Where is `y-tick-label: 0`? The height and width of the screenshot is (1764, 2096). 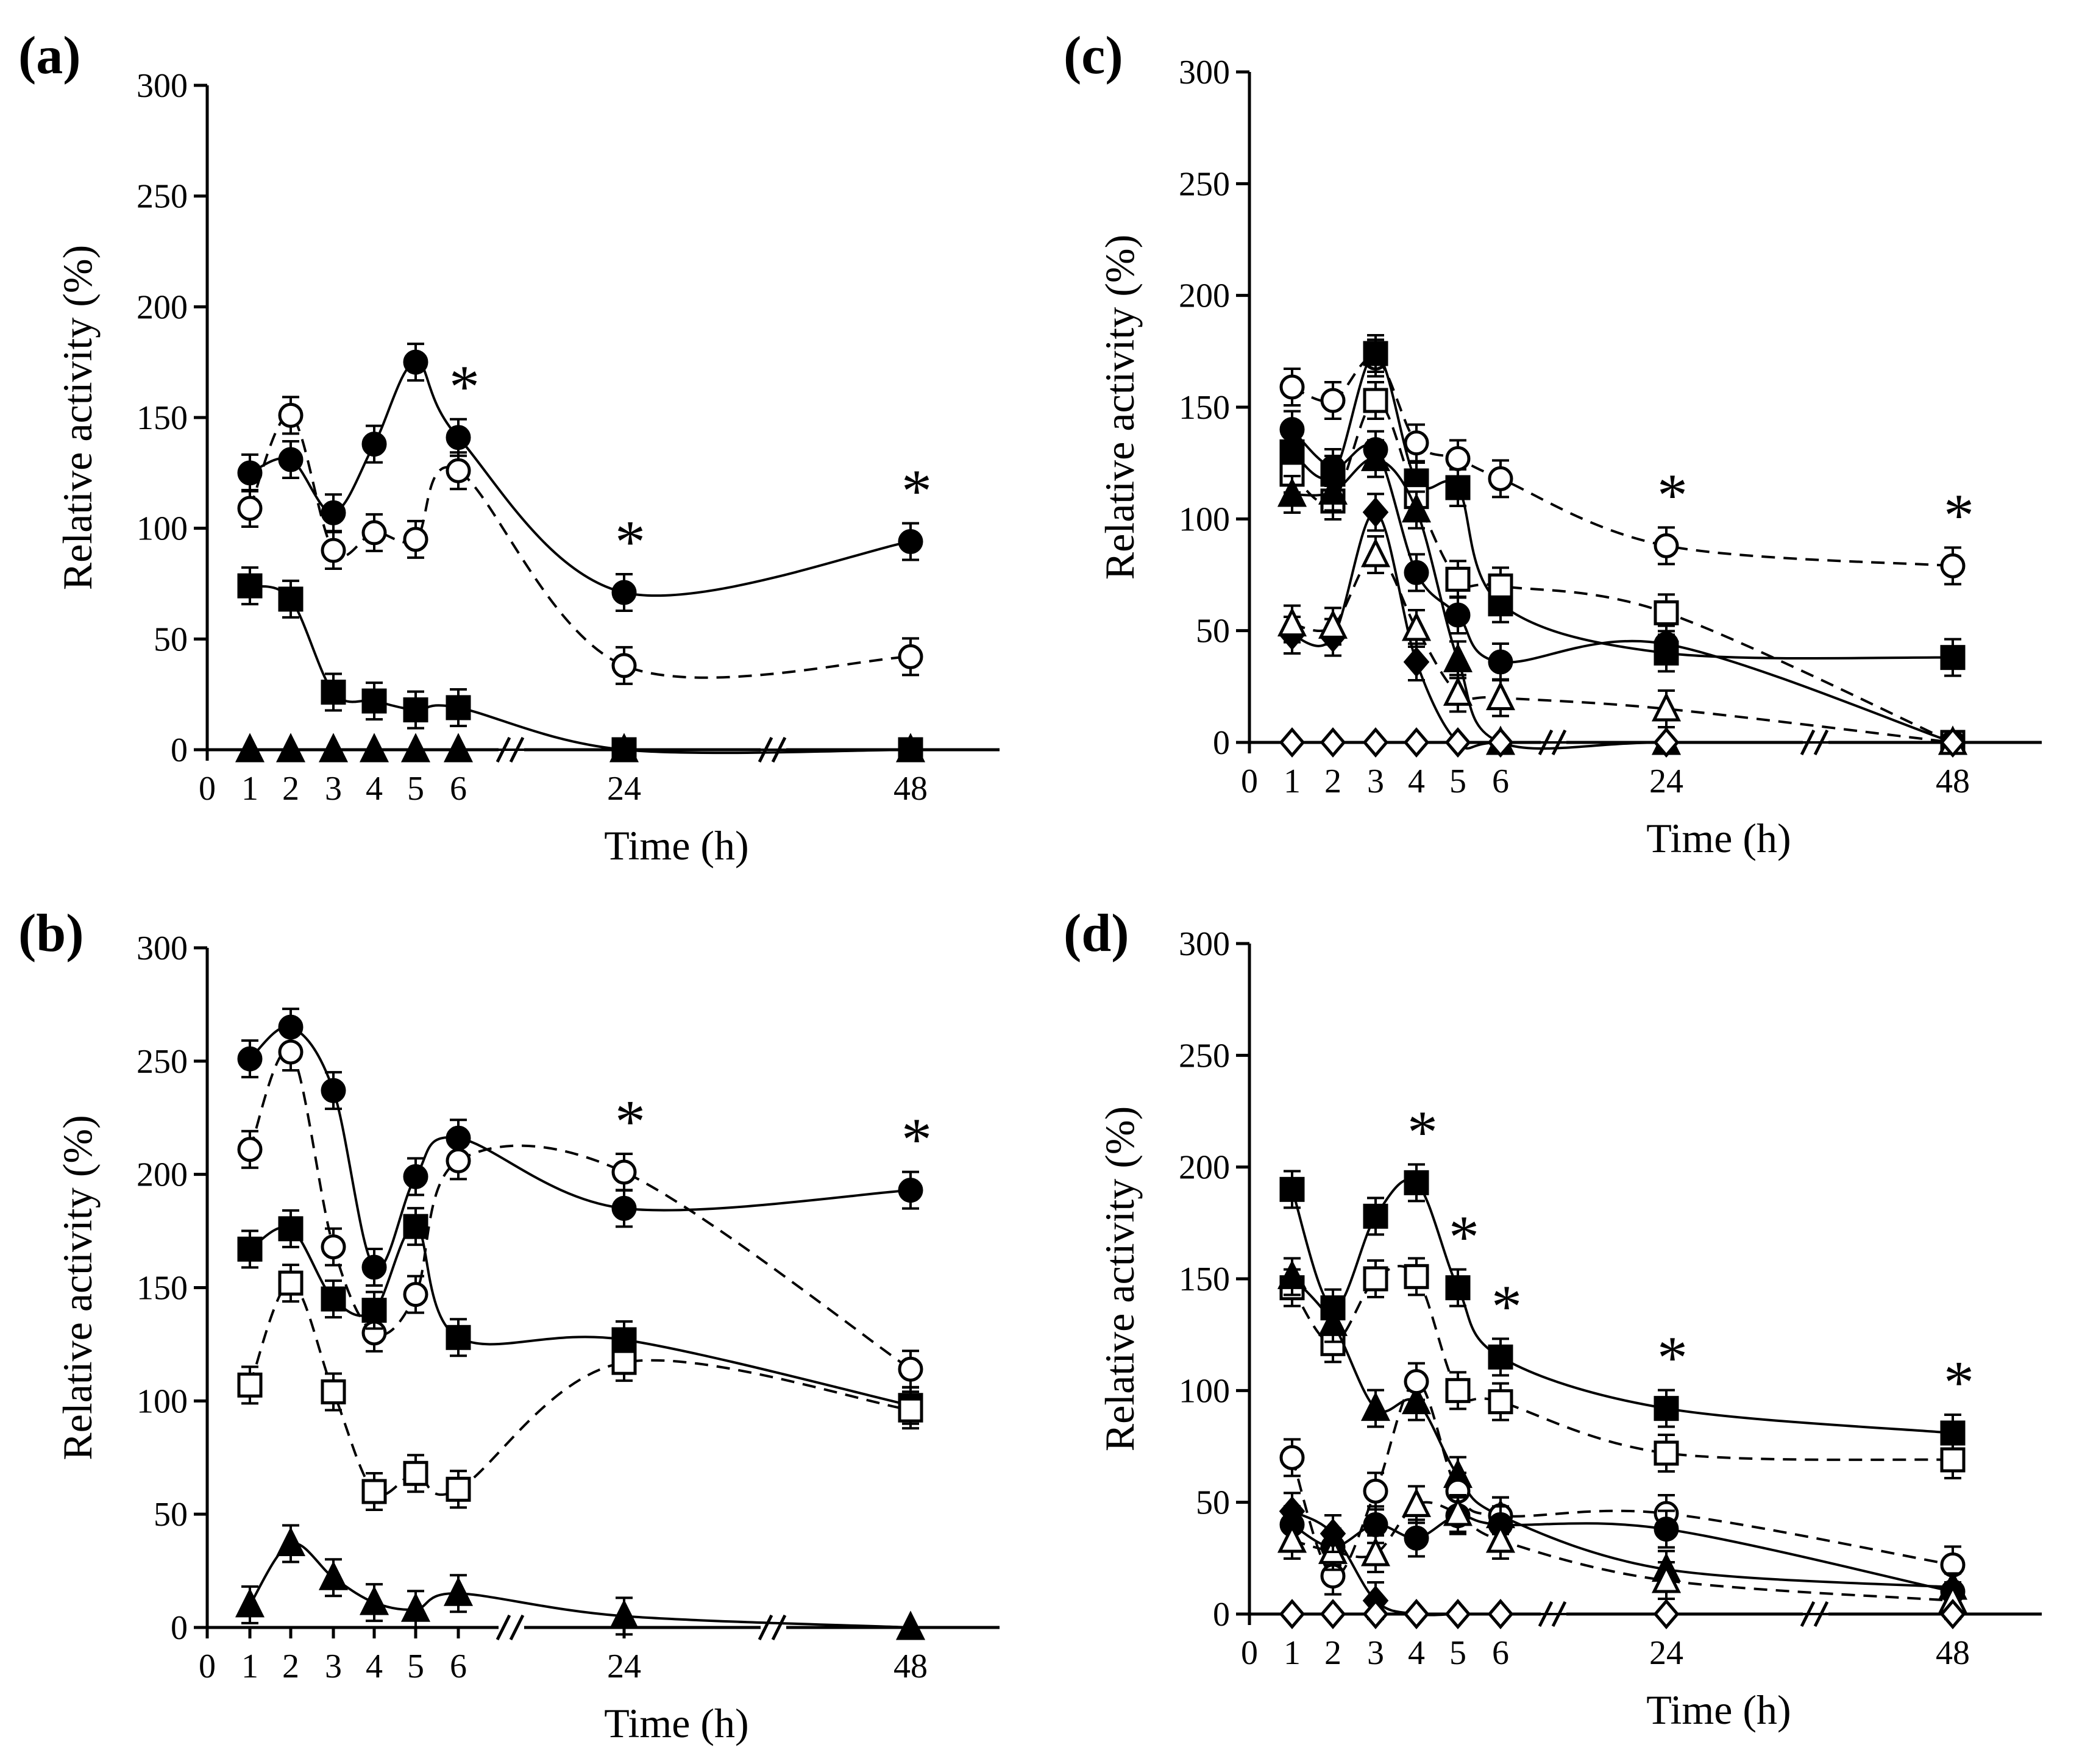 y-tick-label: 0 is located at coordinates (179, 1628).